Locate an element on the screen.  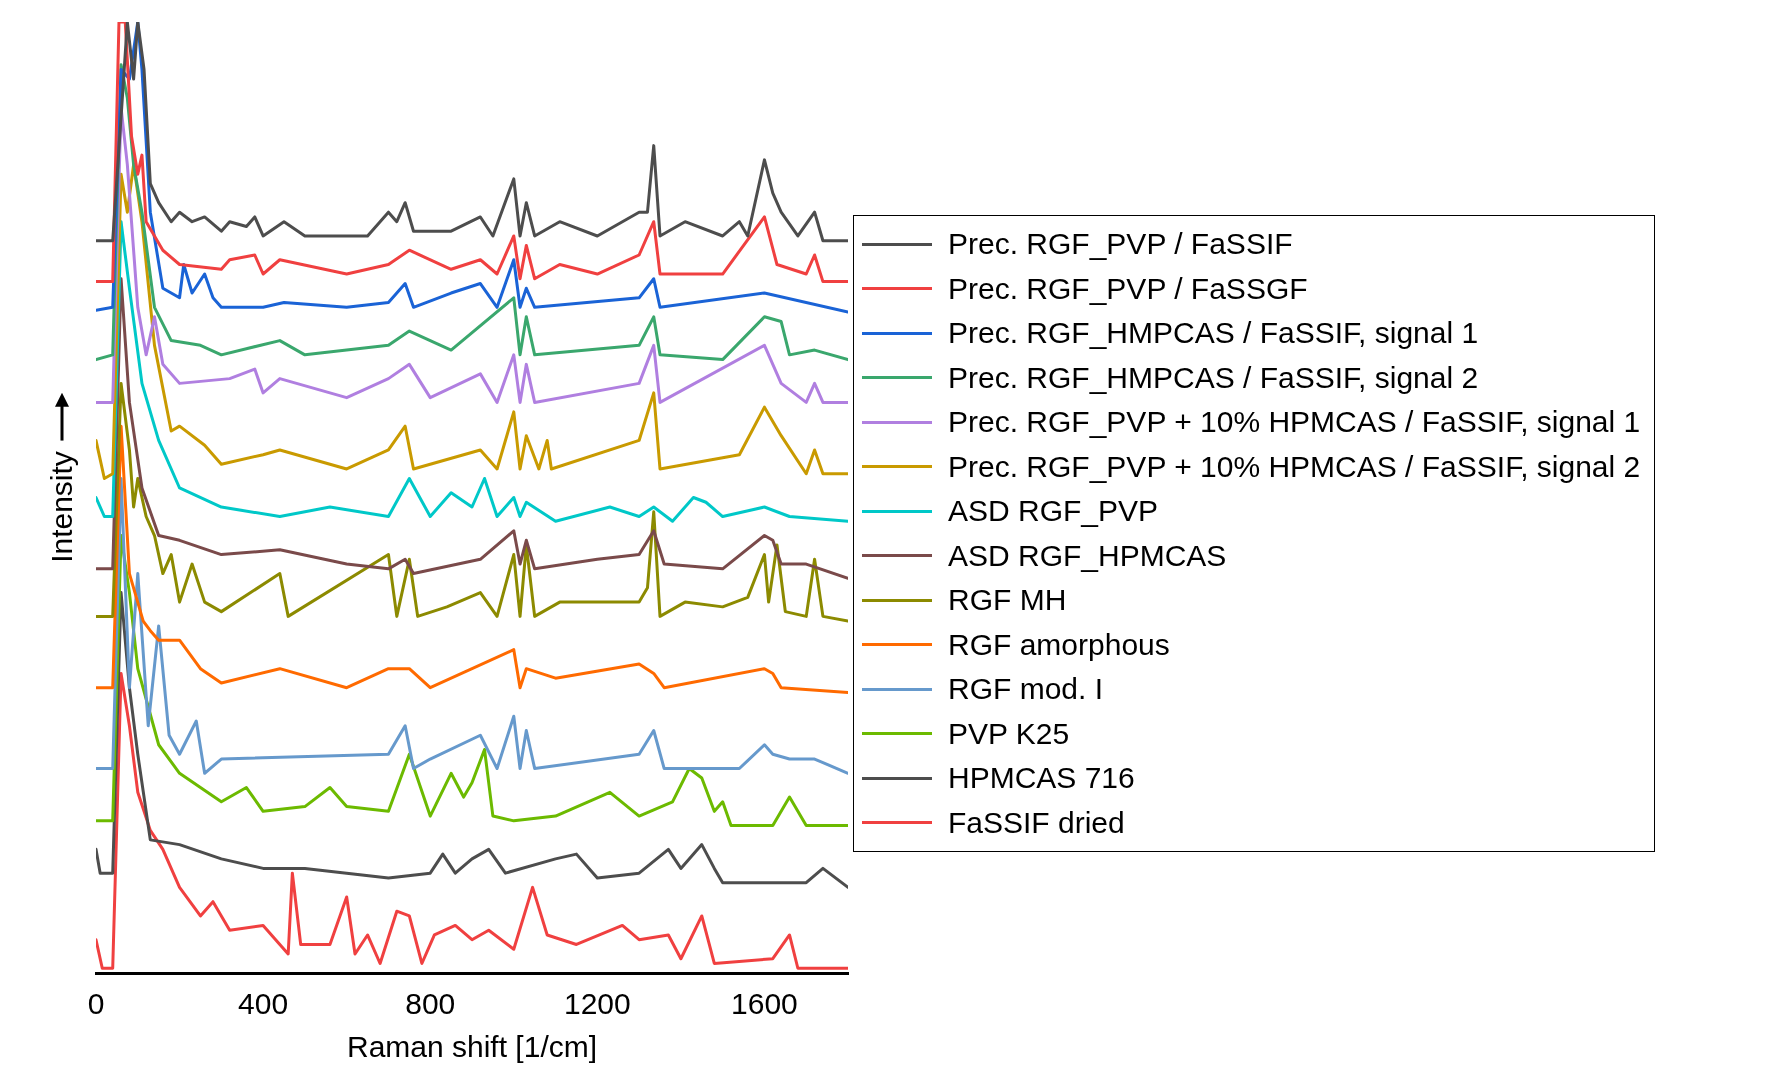
legend-label: Prec. RGF_PVP / FaSSIF is located at coordinates (1120, 244).